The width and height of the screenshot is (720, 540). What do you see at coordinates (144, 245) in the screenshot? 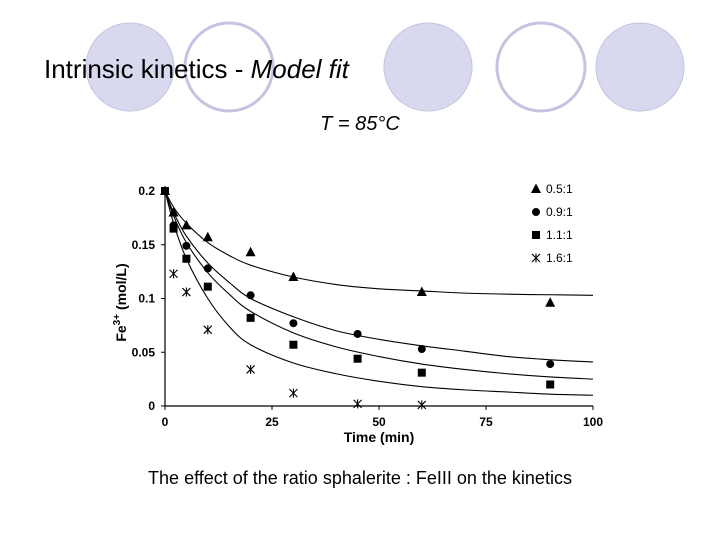
I see `y-tick-label: 0.15` at bounding box center [144, 245].